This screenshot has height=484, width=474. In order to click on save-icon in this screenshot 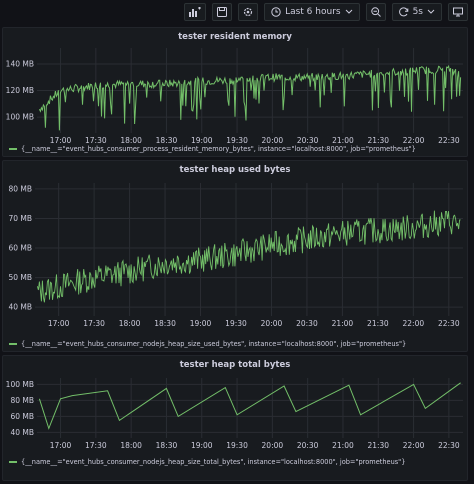, I will do `click(222, 12)`.